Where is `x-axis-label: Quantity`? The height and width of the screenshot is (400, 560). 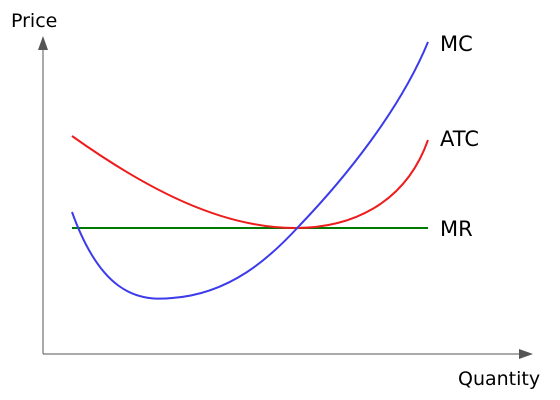 x-axis-label: Quantity is located at coordinates (499, 379).